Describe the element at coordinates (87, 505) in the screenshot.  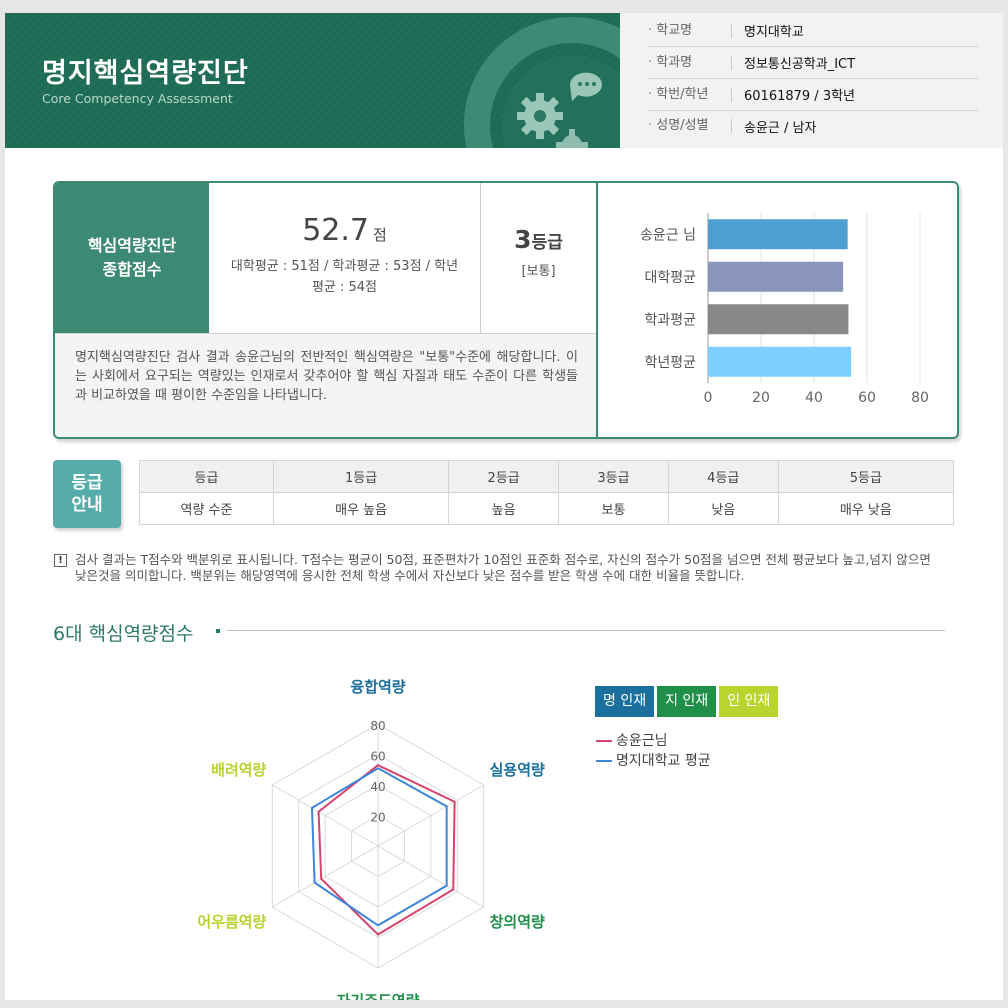
I see `badge-line: 안내` at that location.